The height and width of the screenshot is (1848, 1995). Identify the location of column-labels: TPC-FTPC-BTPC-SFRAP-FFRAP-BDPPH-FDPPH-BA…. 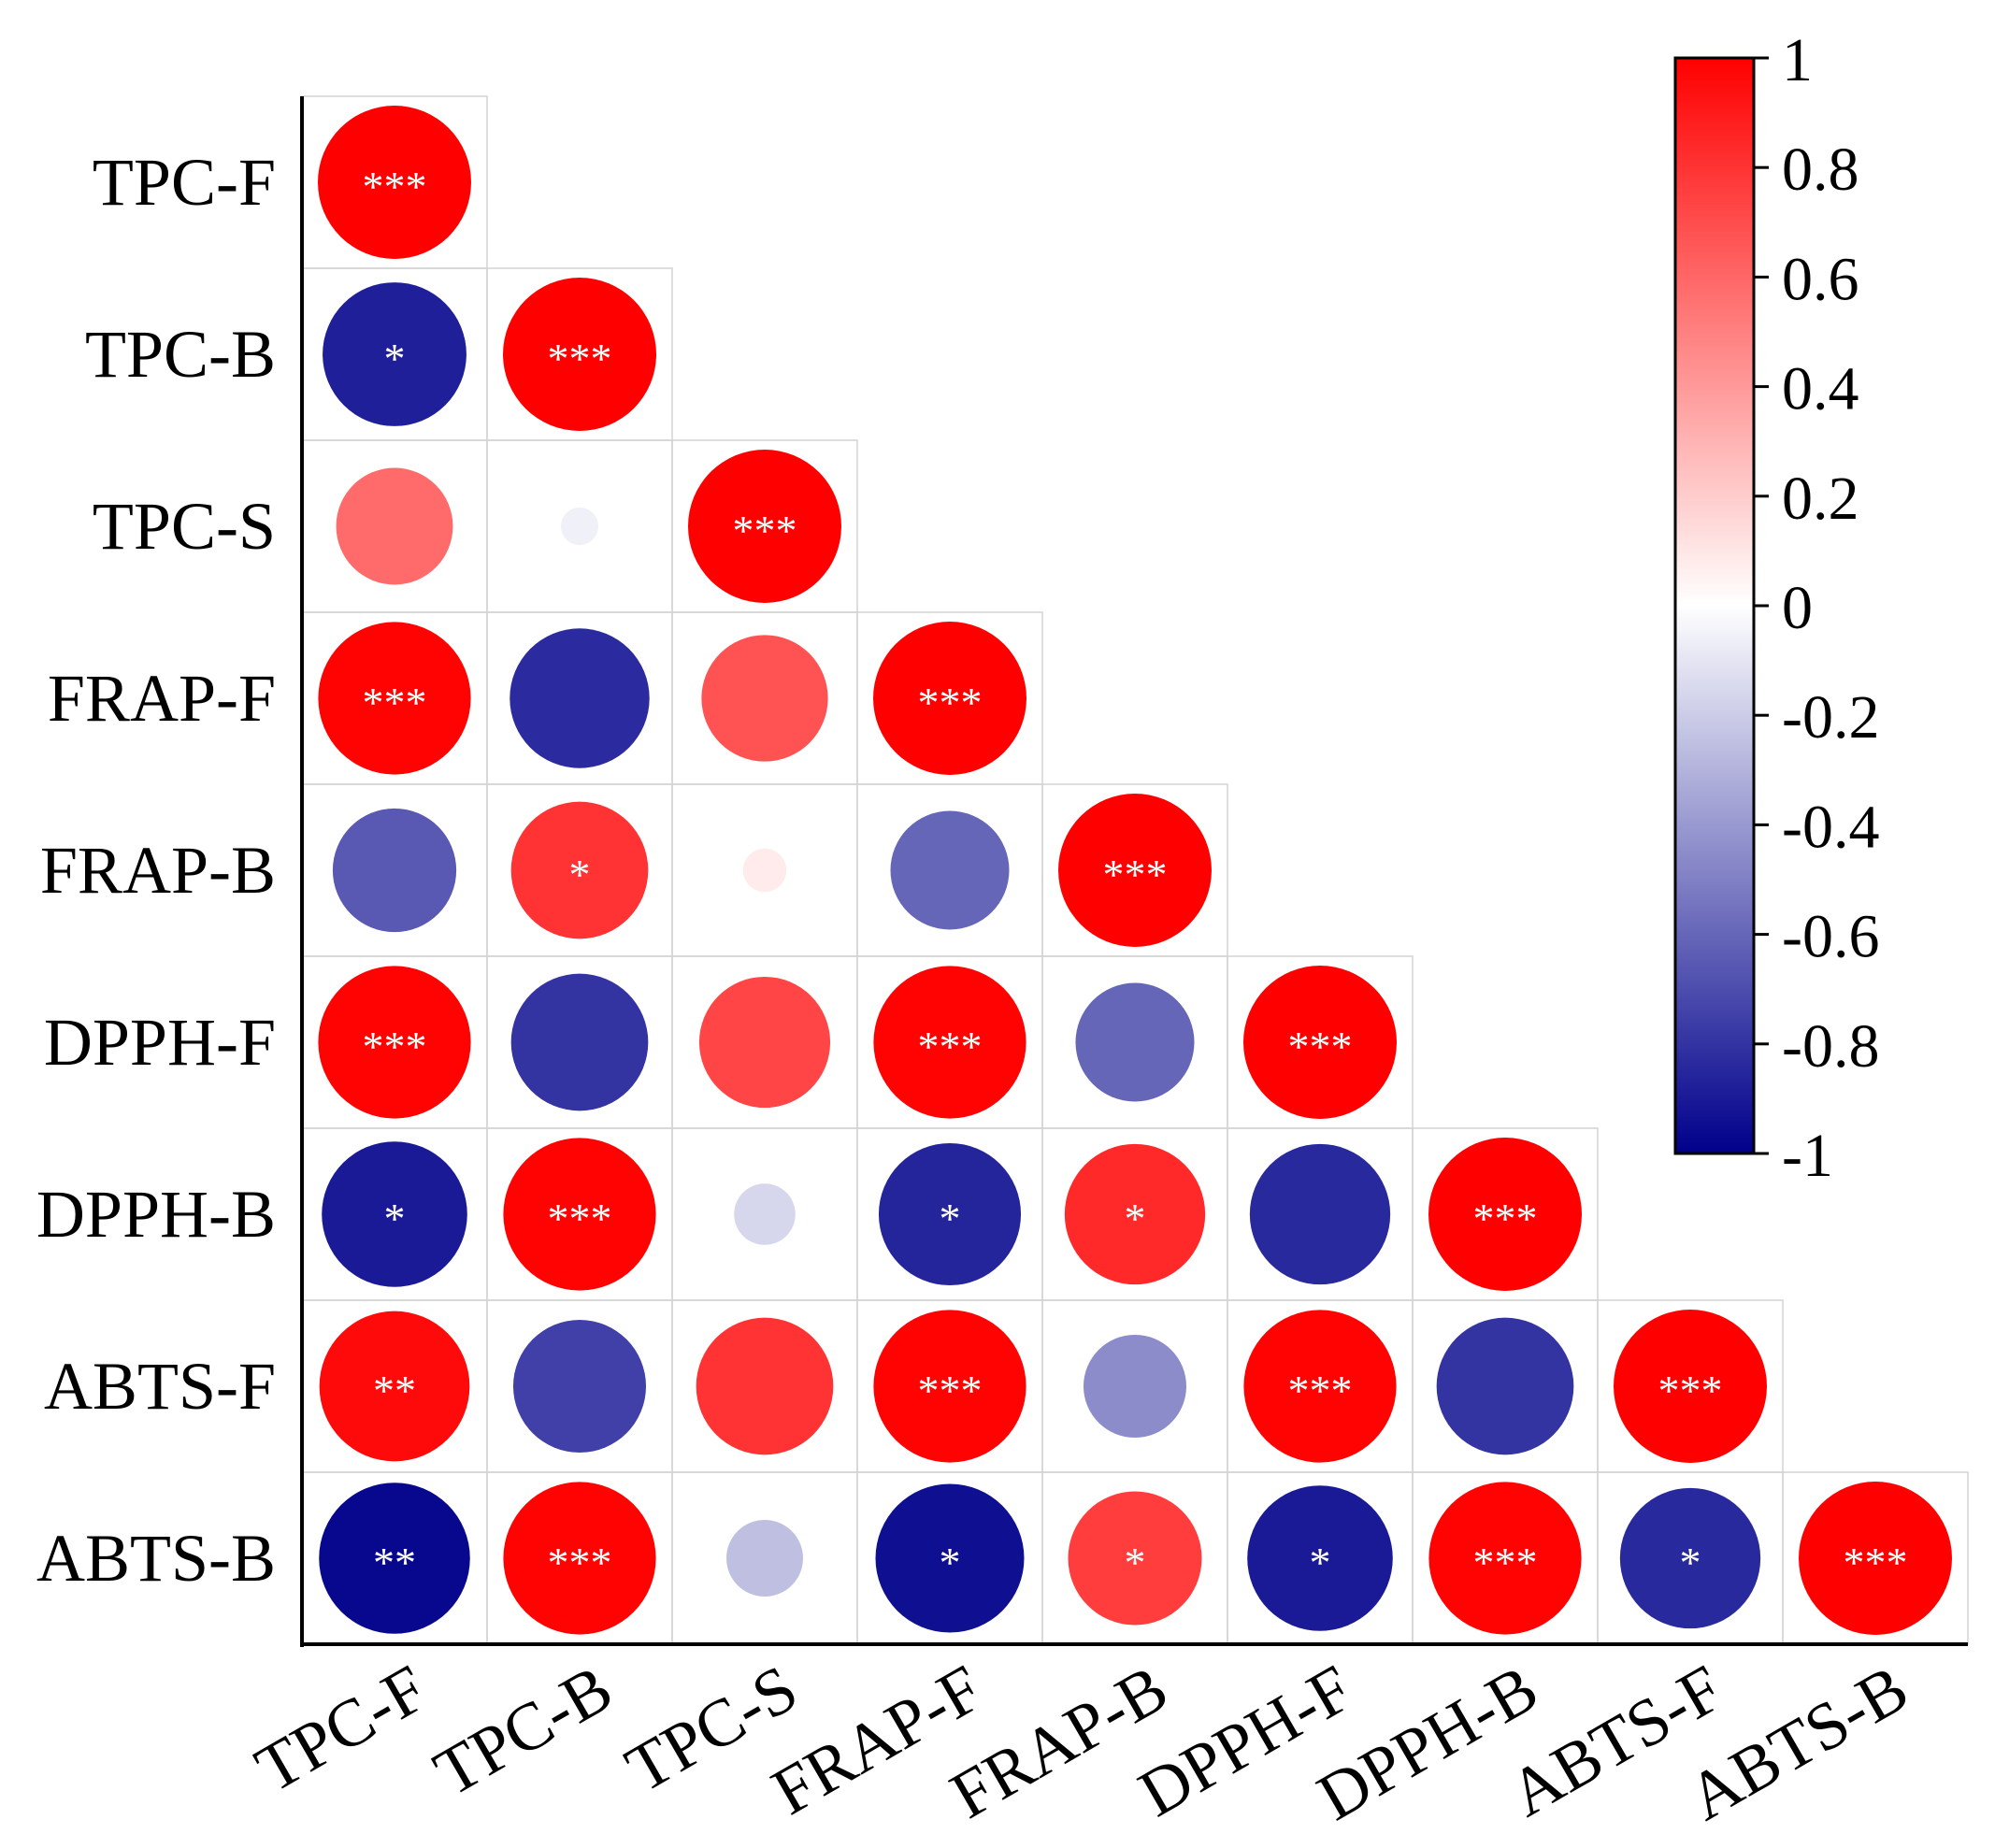
(1081, 1743).